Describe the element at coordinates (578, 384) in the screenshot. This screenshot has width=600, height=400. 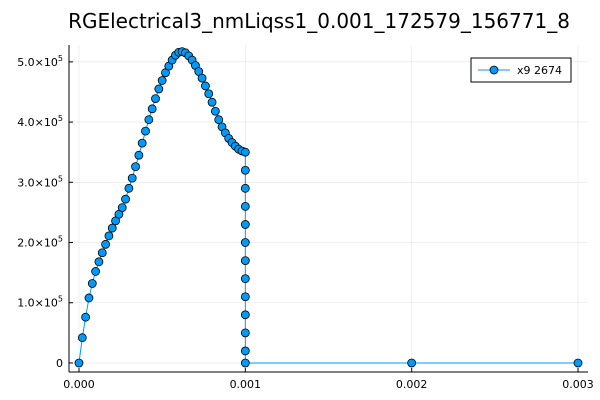
I see `x-tick-label-3: 0.003` at that location.